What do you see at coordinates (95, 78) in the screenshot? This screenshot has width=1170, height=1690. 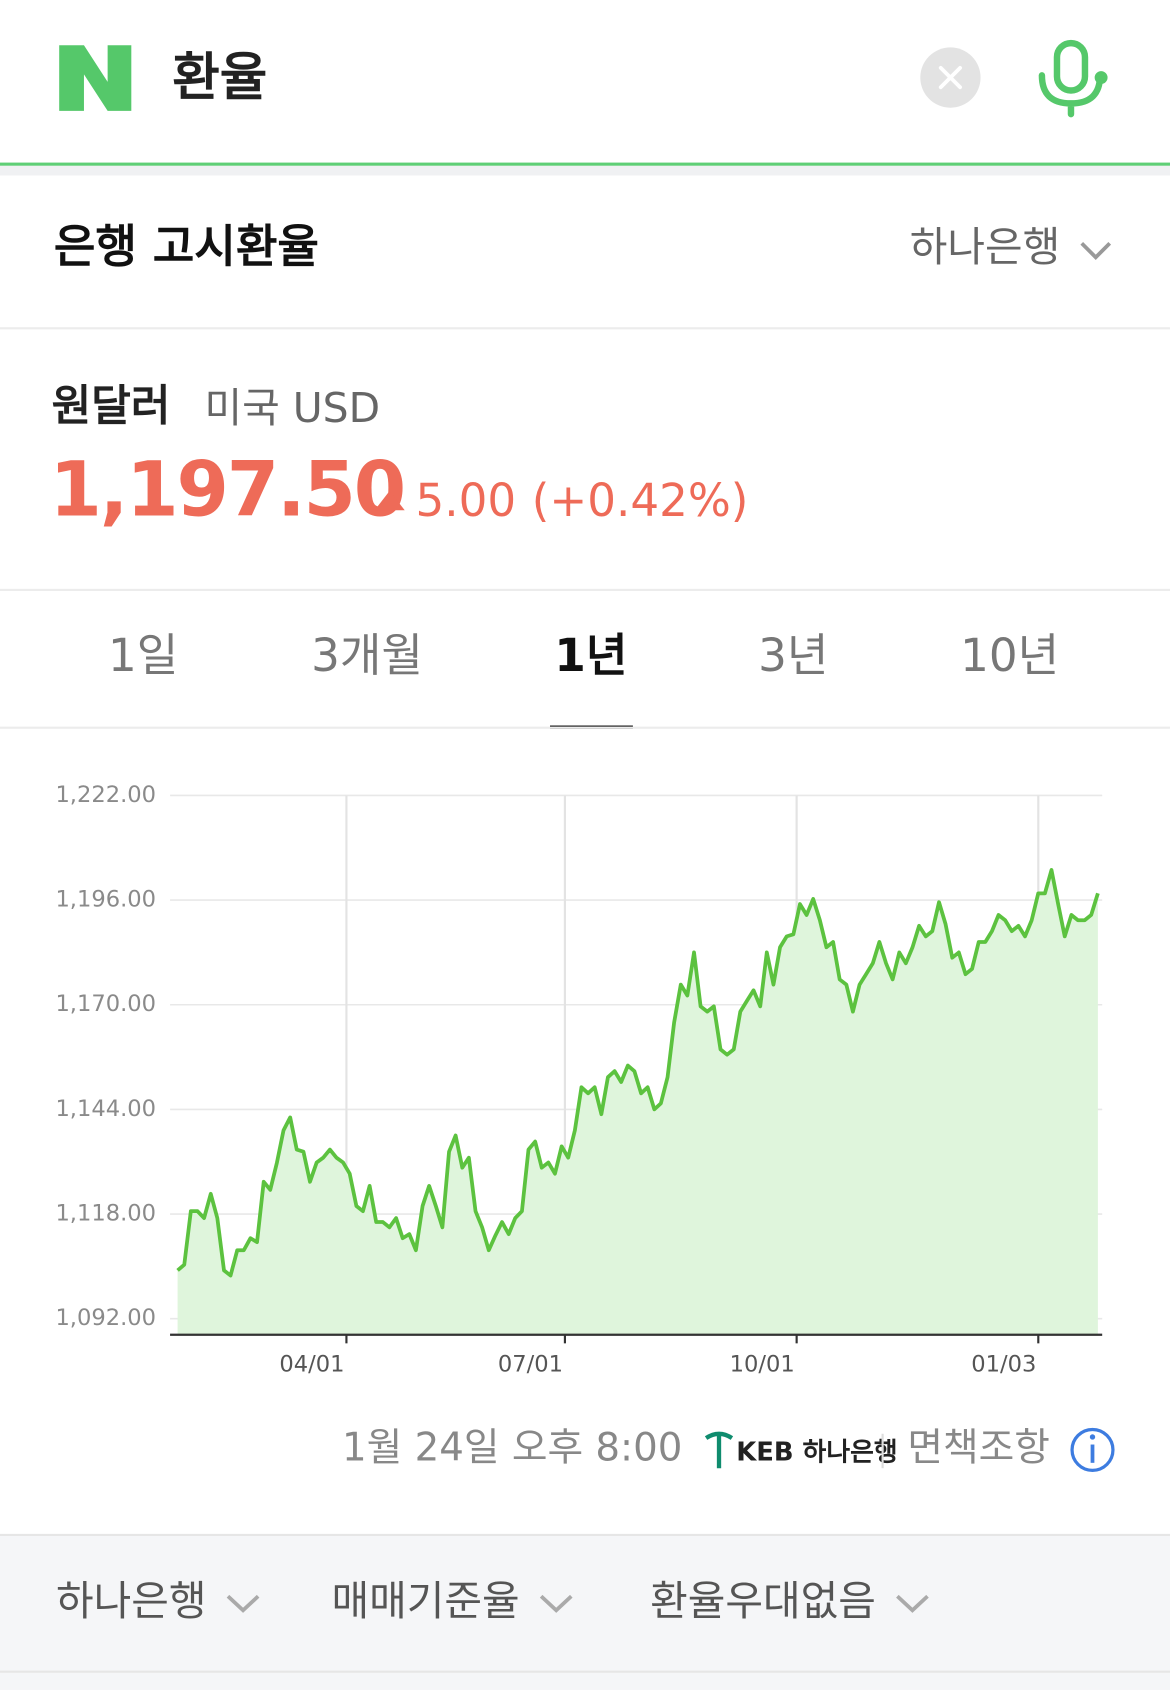 I see `naver-logo` at bounding box center [95, 78].